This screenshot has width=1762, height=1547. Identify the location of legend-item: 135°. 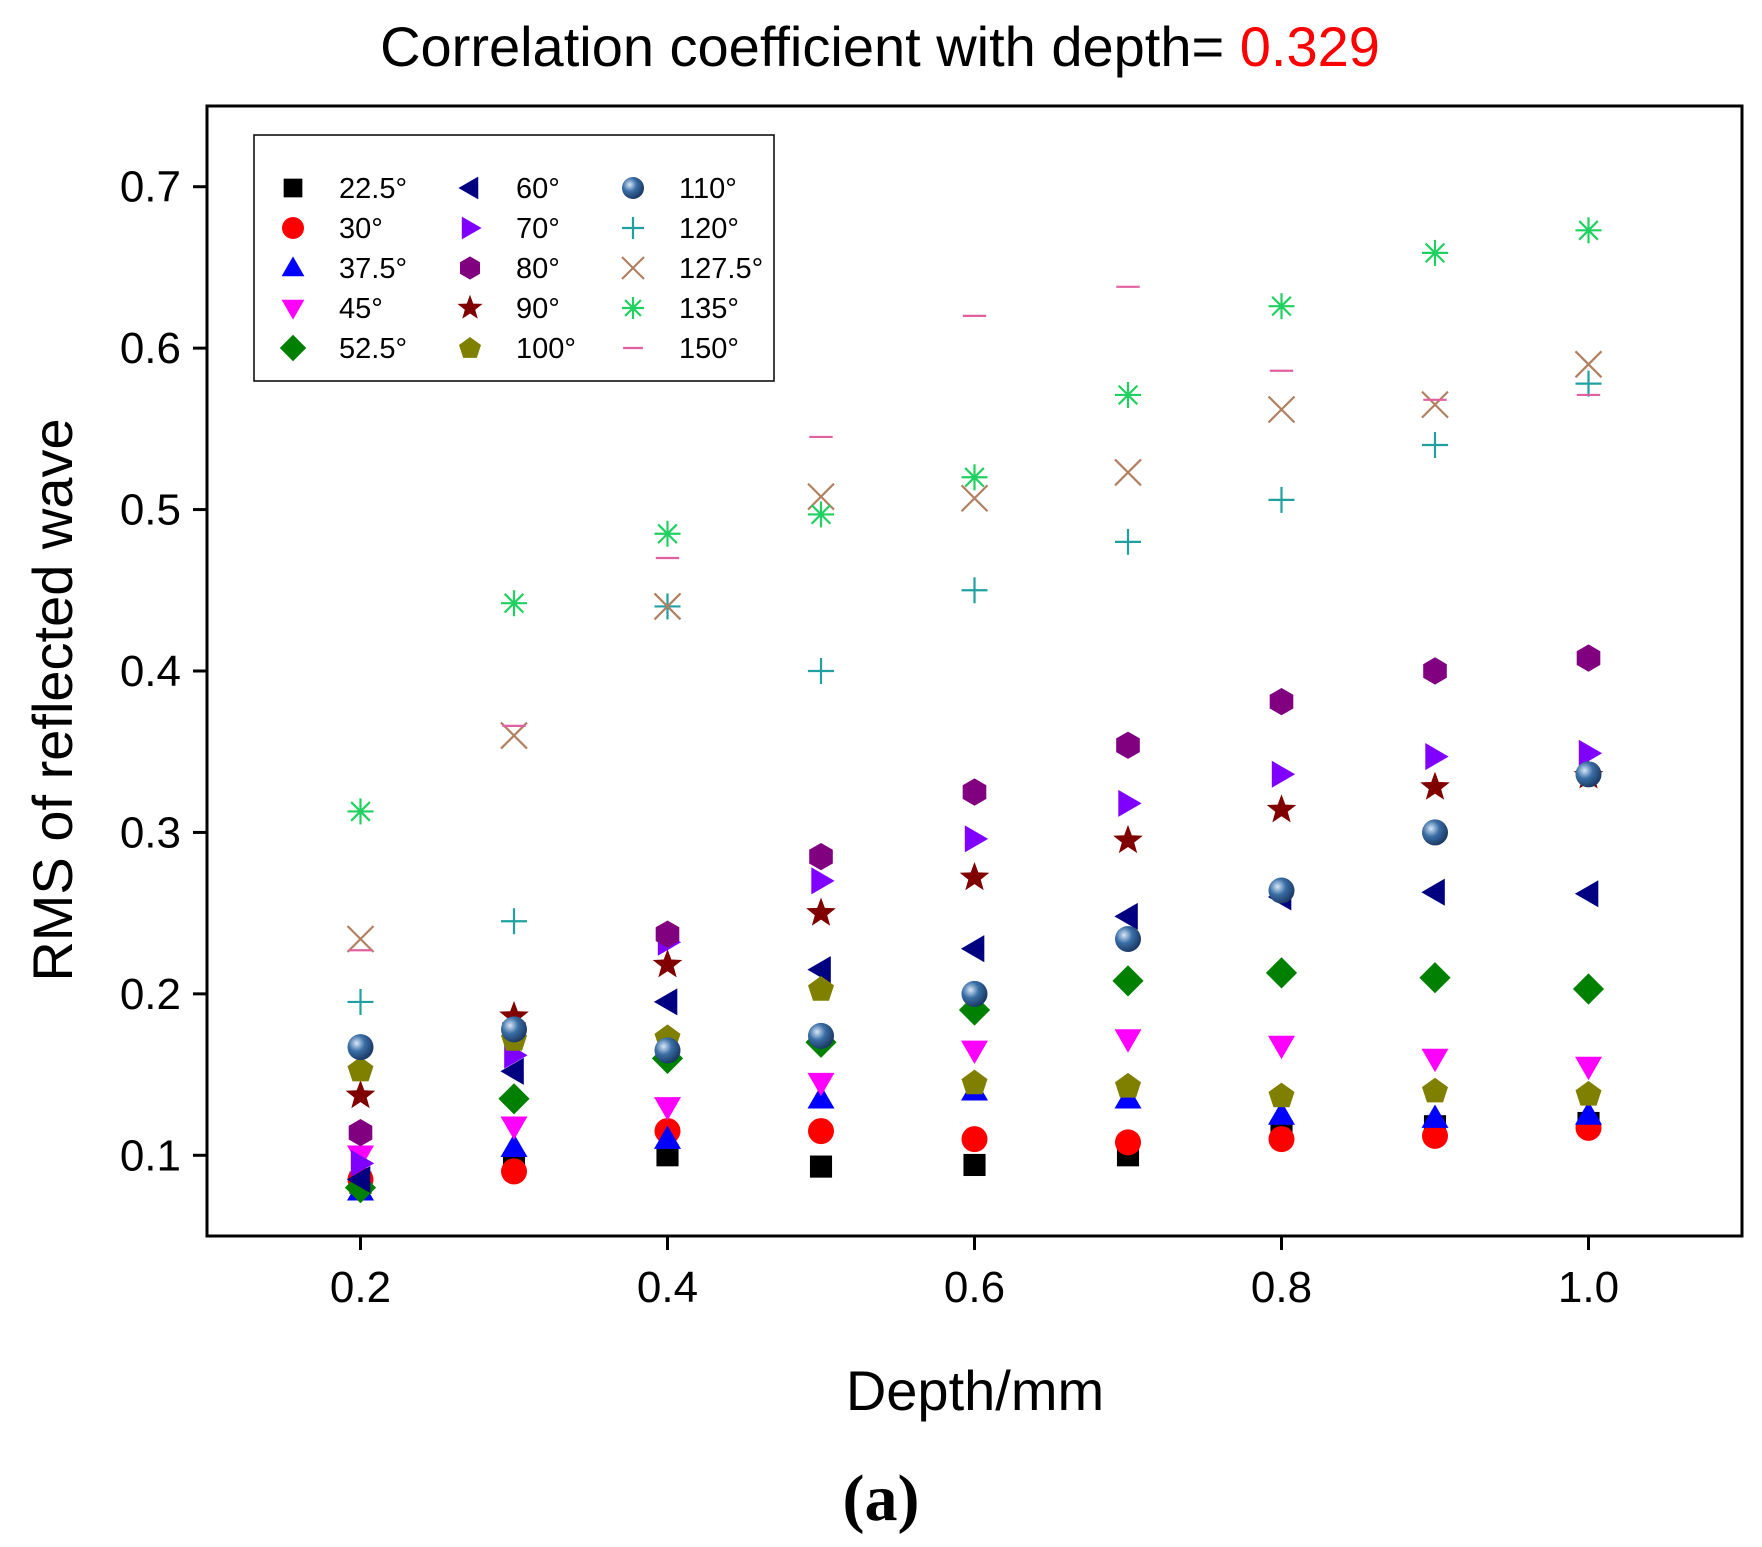
(680, 309).